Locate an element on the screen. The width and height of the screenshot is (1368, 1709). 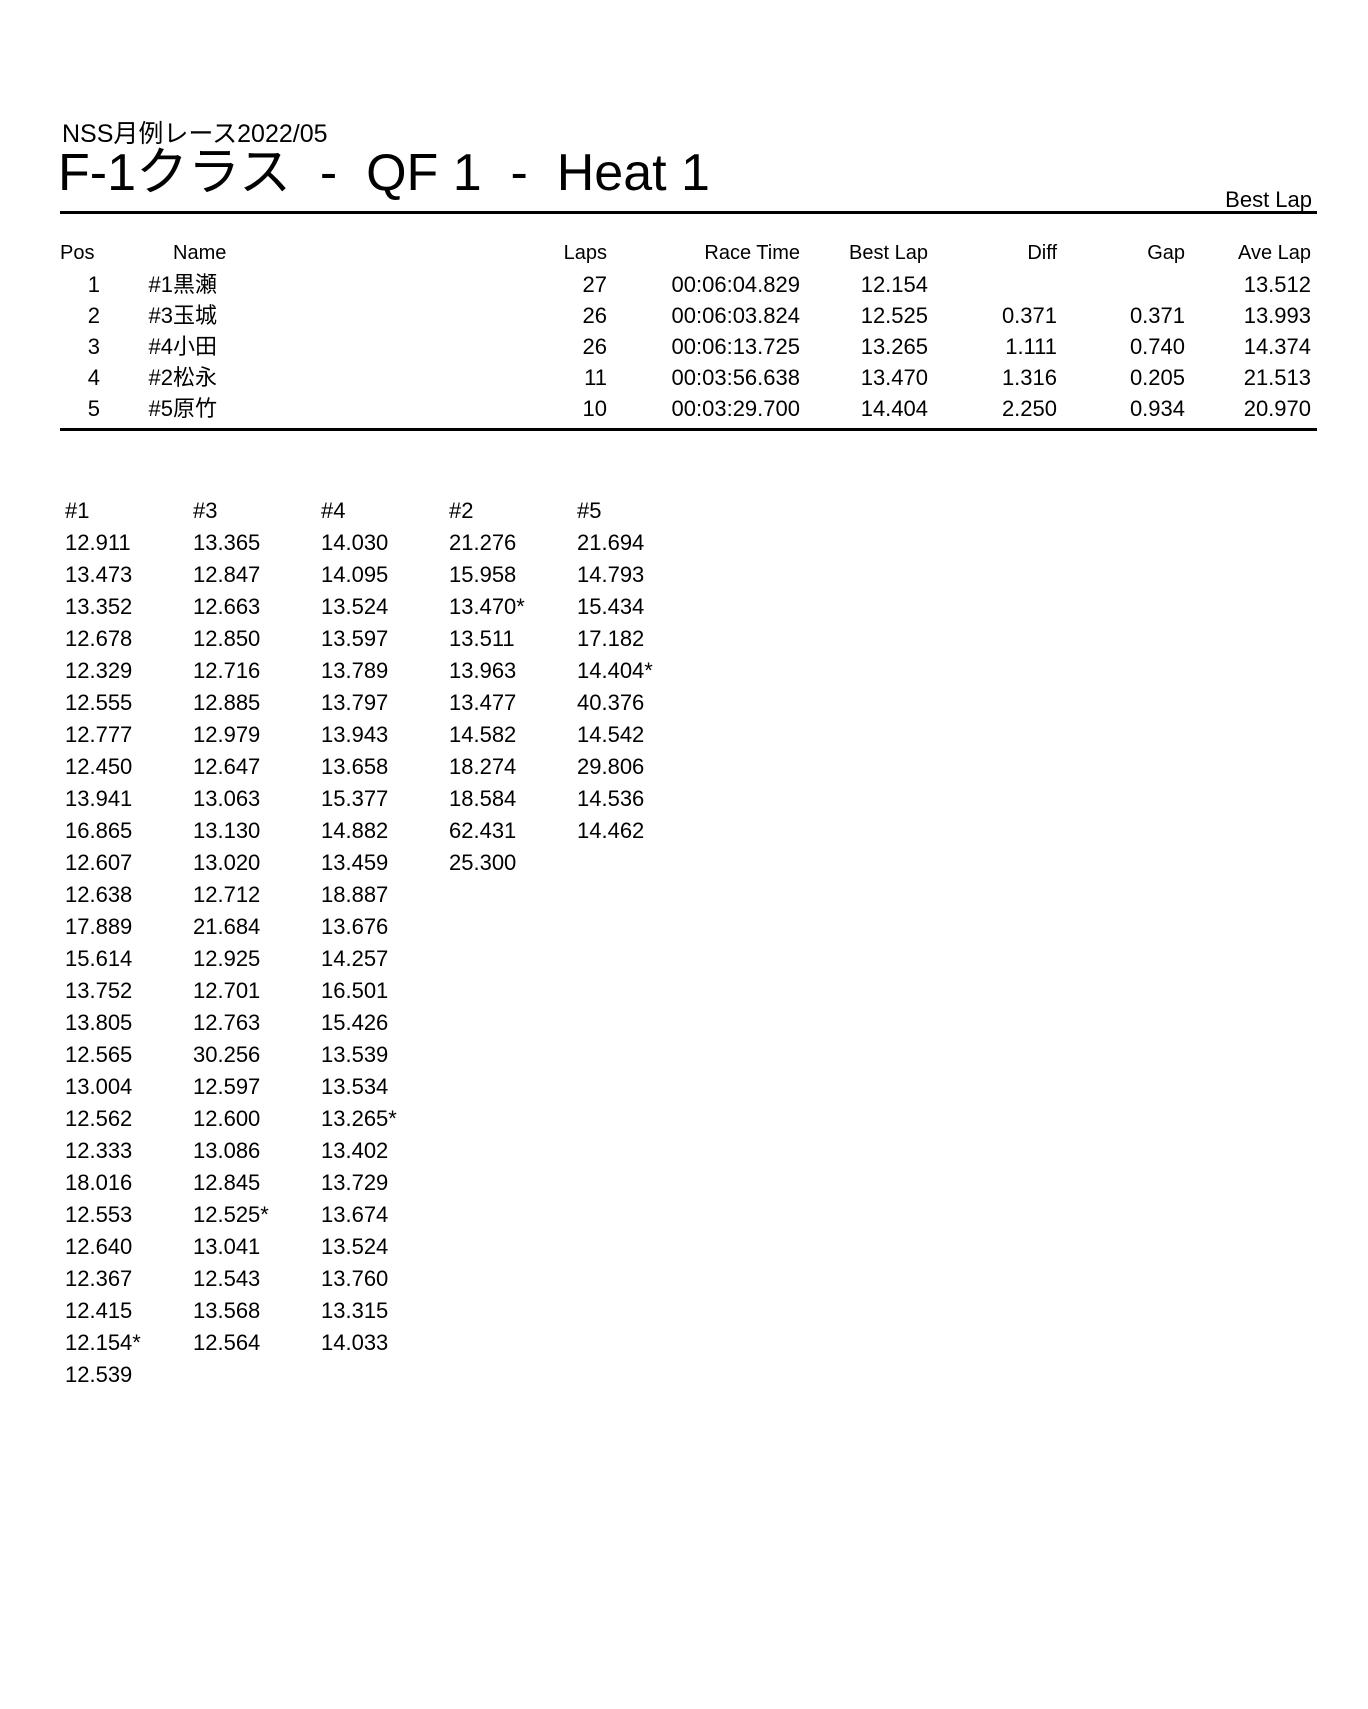
lap-time: 12.678 is located at coordinates (99, 638).